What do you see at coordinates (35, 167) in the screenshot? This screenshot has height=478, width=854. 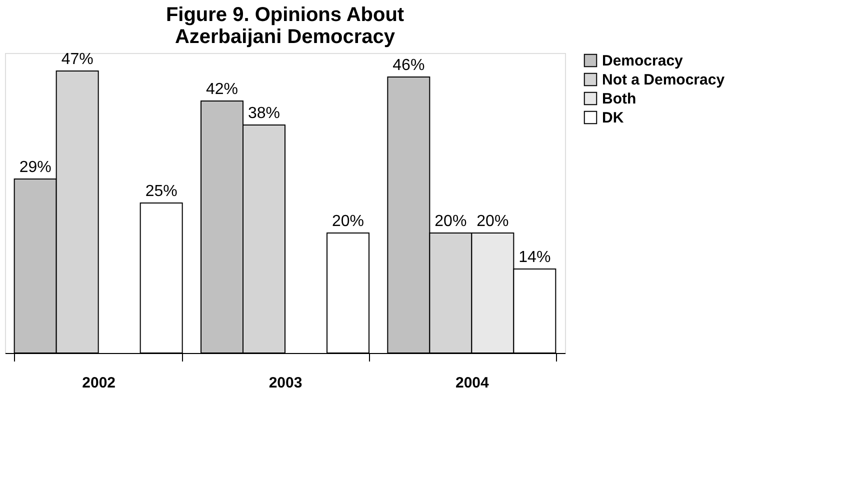 I see `data-label: 29%` at bounding box center [35, 167].